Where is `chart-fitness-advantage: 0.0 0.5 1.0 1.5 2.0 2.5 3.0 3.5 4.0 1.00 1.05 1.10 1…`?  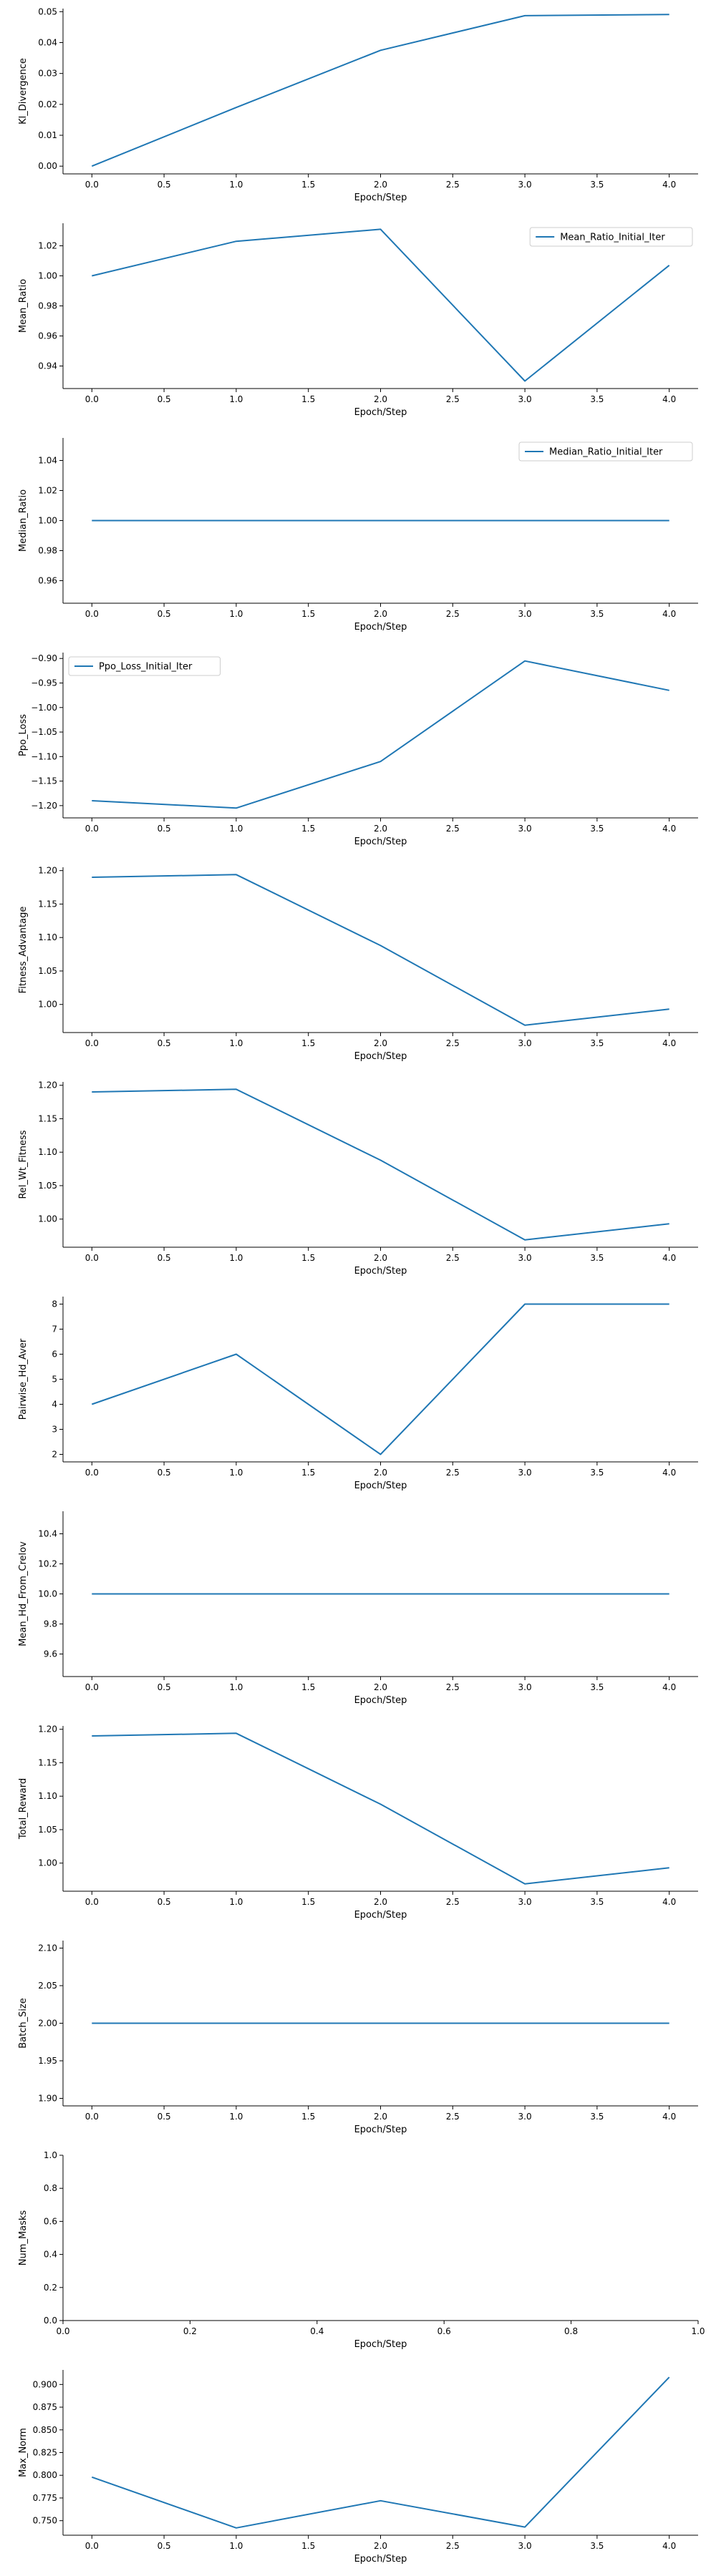
chart-fitness-advantage: 0.0 0.5 1.0 1.5 2.0 2.5 3.0 3.5 4.0 1.00 1.05 1.10 1… is located at coordinates (358, 964).